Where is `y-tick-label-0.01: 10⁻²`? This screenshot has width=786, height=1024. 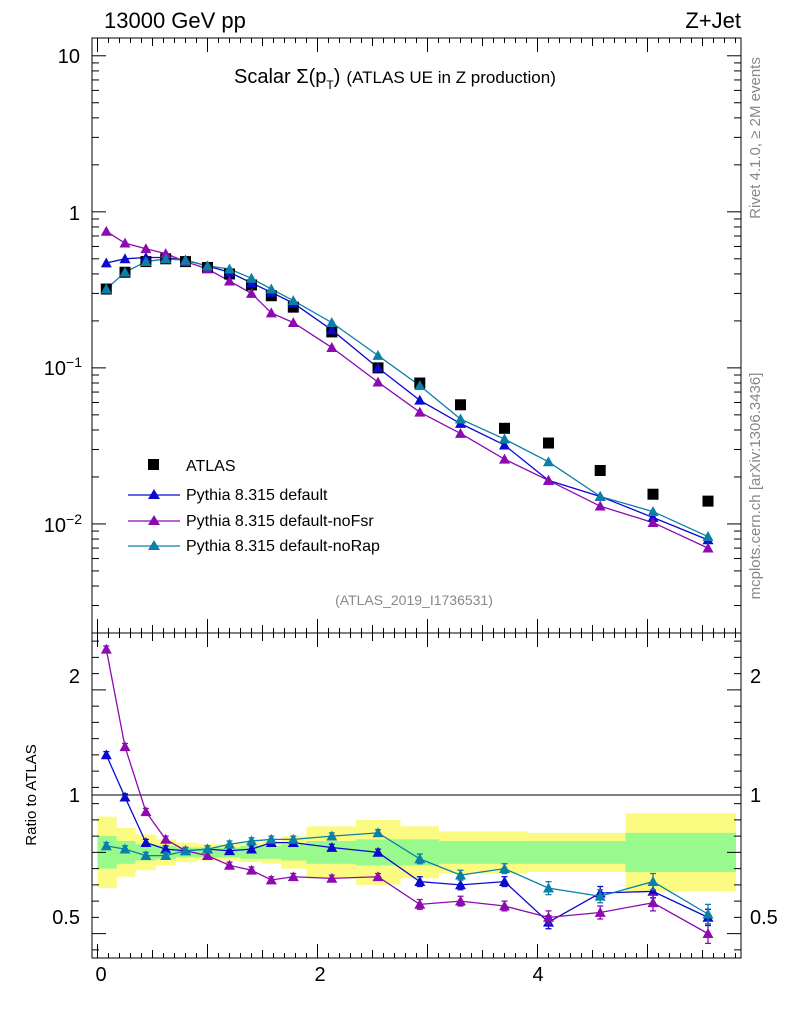
y-tick-label-0.01: 10⁻² is located at coordinates (63, 524).